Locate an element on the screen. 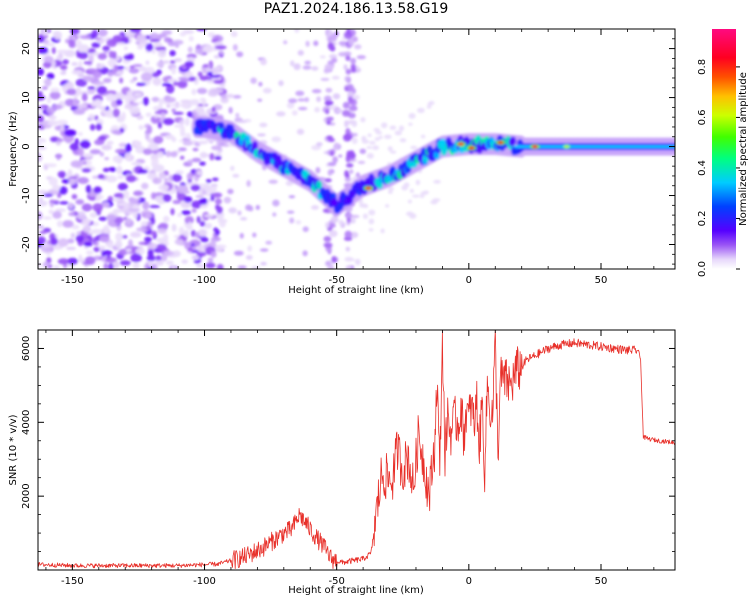  figure-title: PAZ1.2024.186.13.58.G19 is located at coordinates (356, 9).